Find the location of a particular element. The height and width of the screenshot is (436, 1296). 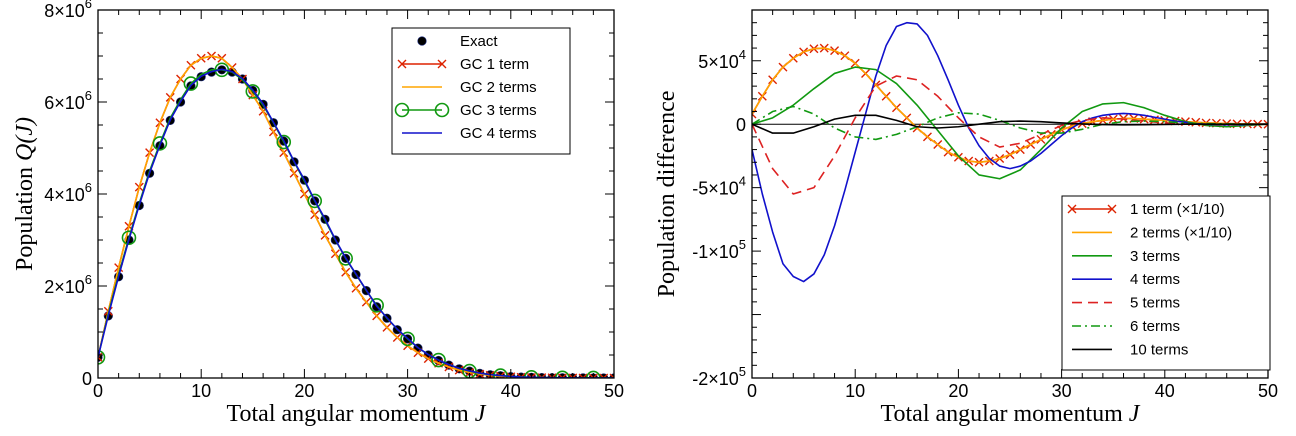

y-axis-label: Population Q(J) is located at coordinates (25, 194).